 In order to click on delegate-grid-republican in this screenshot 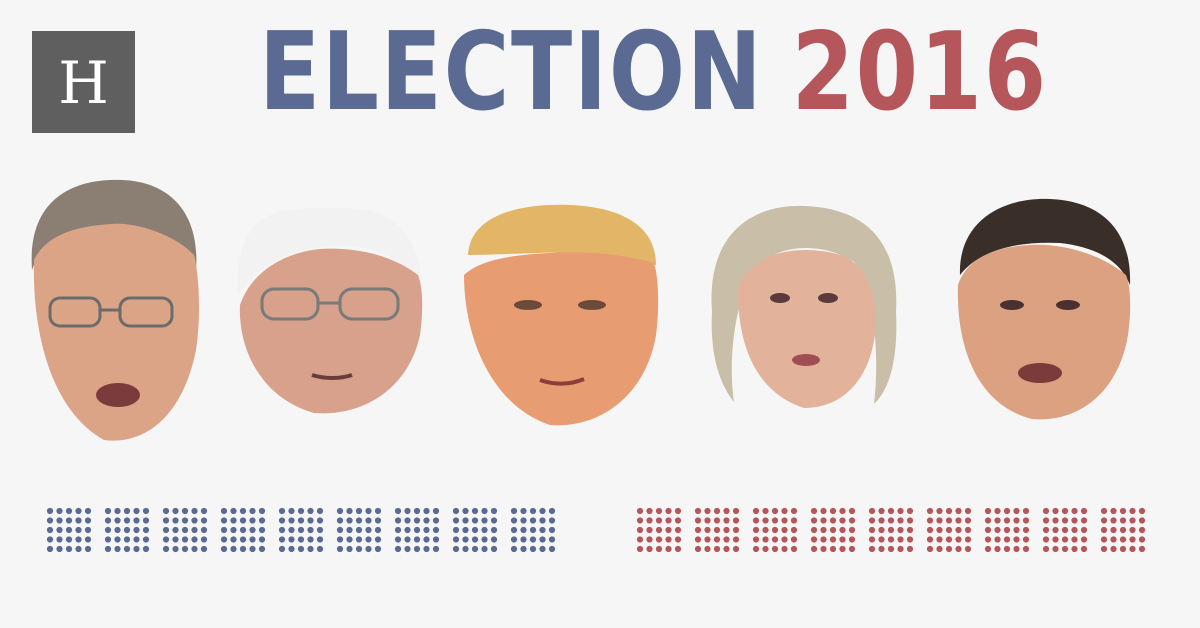, I will do `click(891, 530)`.